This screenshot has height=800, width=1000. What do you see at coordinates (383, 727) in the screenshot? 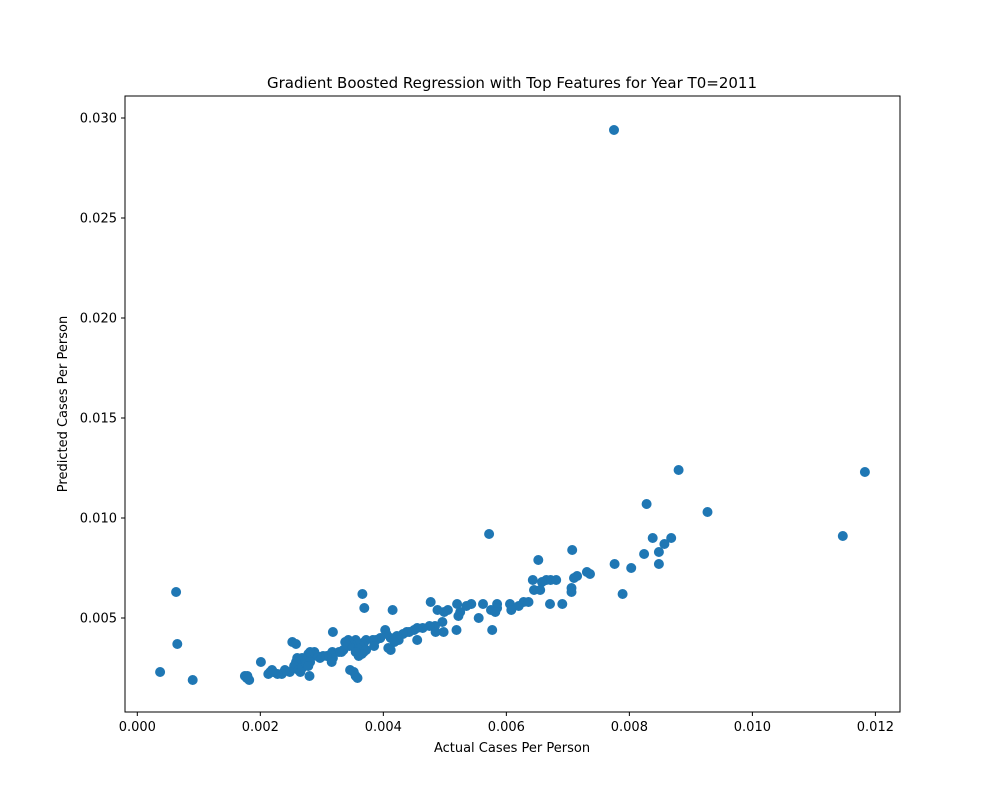
I see `x-tick-label: 0.004` at bounding box center [383, 727].